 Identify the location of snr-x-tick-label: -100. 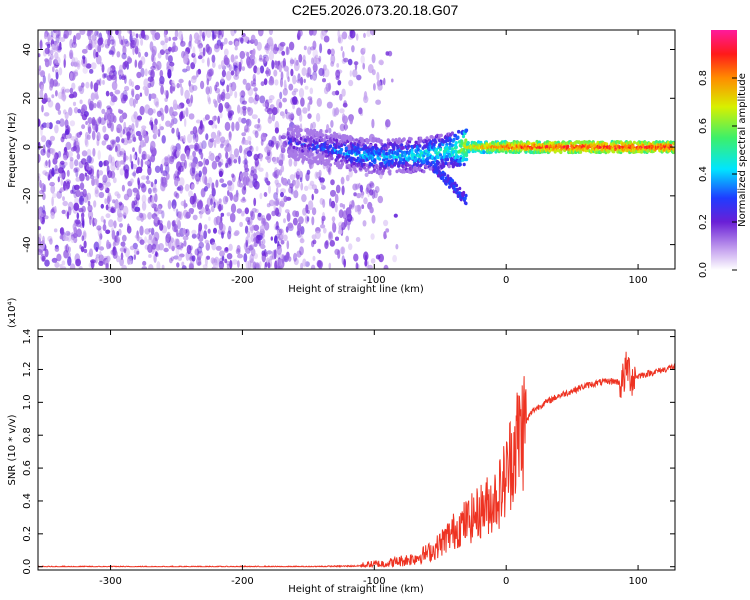
(374, 581).